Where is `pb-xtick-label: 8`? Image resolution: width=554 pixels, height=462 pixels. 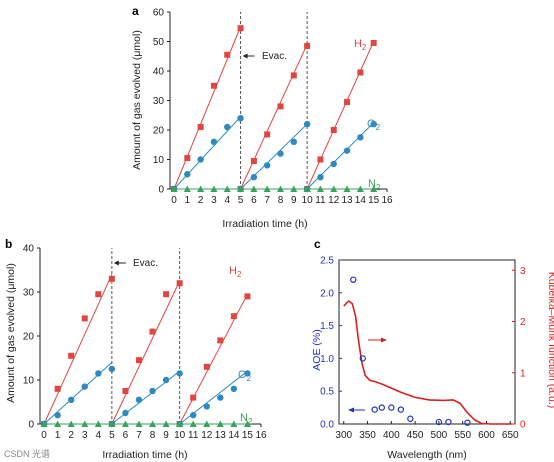
pb-xtick-label: 8 is located at coordinates (153, 435).